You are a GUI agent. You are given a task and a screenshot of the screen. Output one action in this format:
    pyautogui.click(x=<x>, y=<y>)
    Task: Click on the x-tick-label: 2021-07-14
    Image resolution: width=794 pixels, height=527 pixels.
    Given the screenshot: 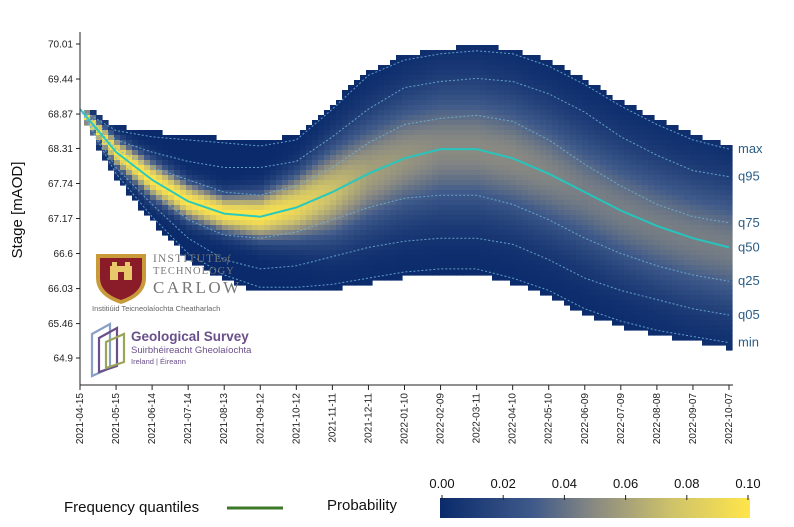 What is the action you would take?
    pyautogui.click(x=188, y=419)
    